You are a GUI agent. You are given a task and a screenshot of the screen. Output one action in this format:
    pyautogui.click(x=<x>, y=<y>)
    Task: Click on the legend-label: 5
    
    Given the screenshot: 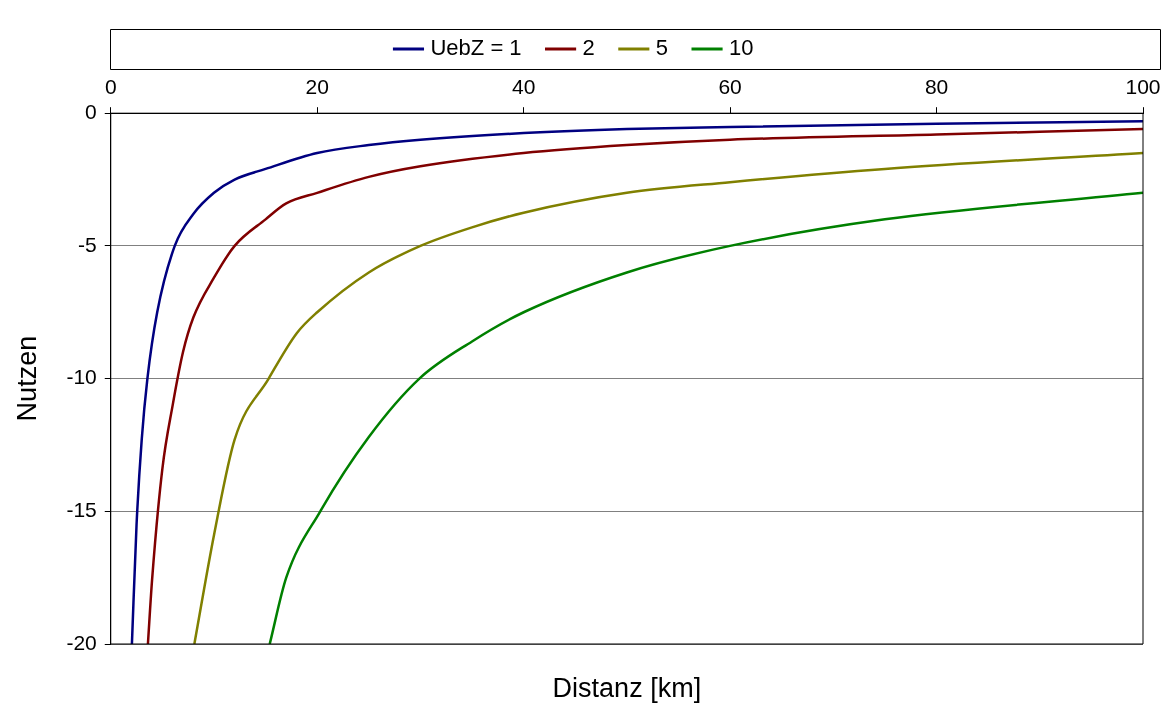 What is the action you would take?
    pyautogui.click(x=662, y=48)
    